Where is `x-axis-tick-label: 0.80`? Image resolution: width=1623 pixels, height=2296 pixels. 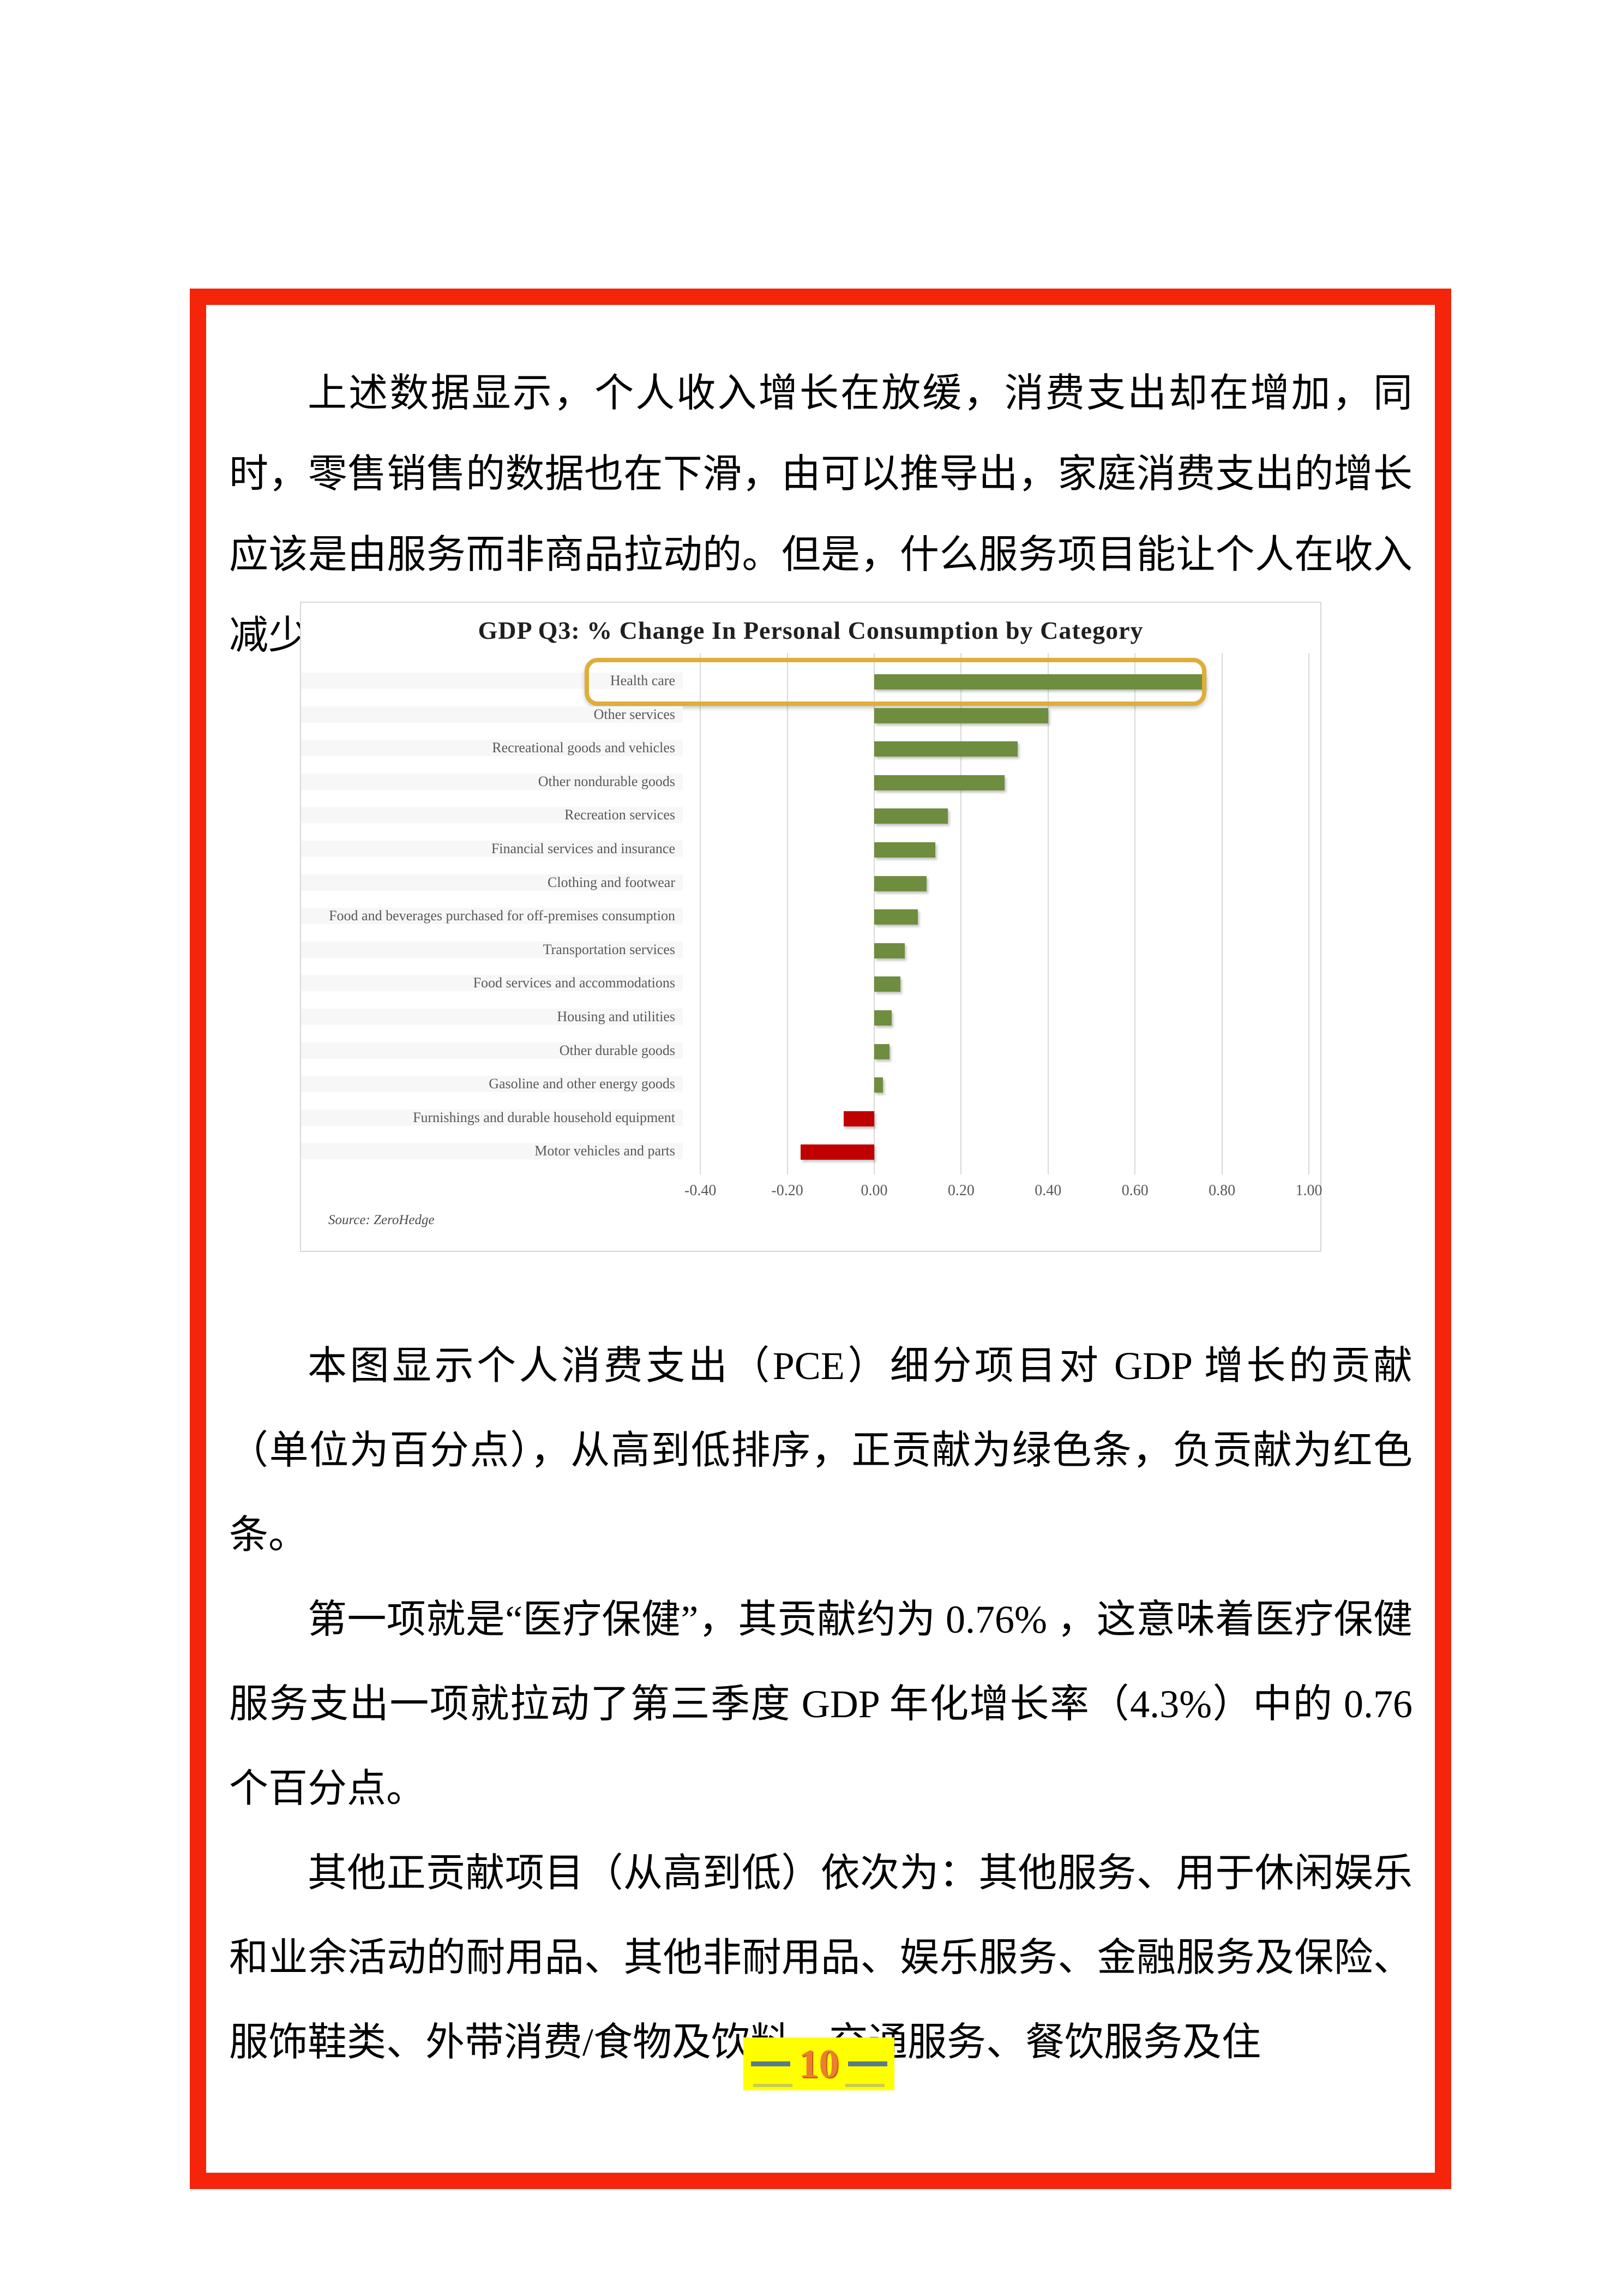 x-axis-tick-label: 0.80 is located at coordinates (1222, 1190).